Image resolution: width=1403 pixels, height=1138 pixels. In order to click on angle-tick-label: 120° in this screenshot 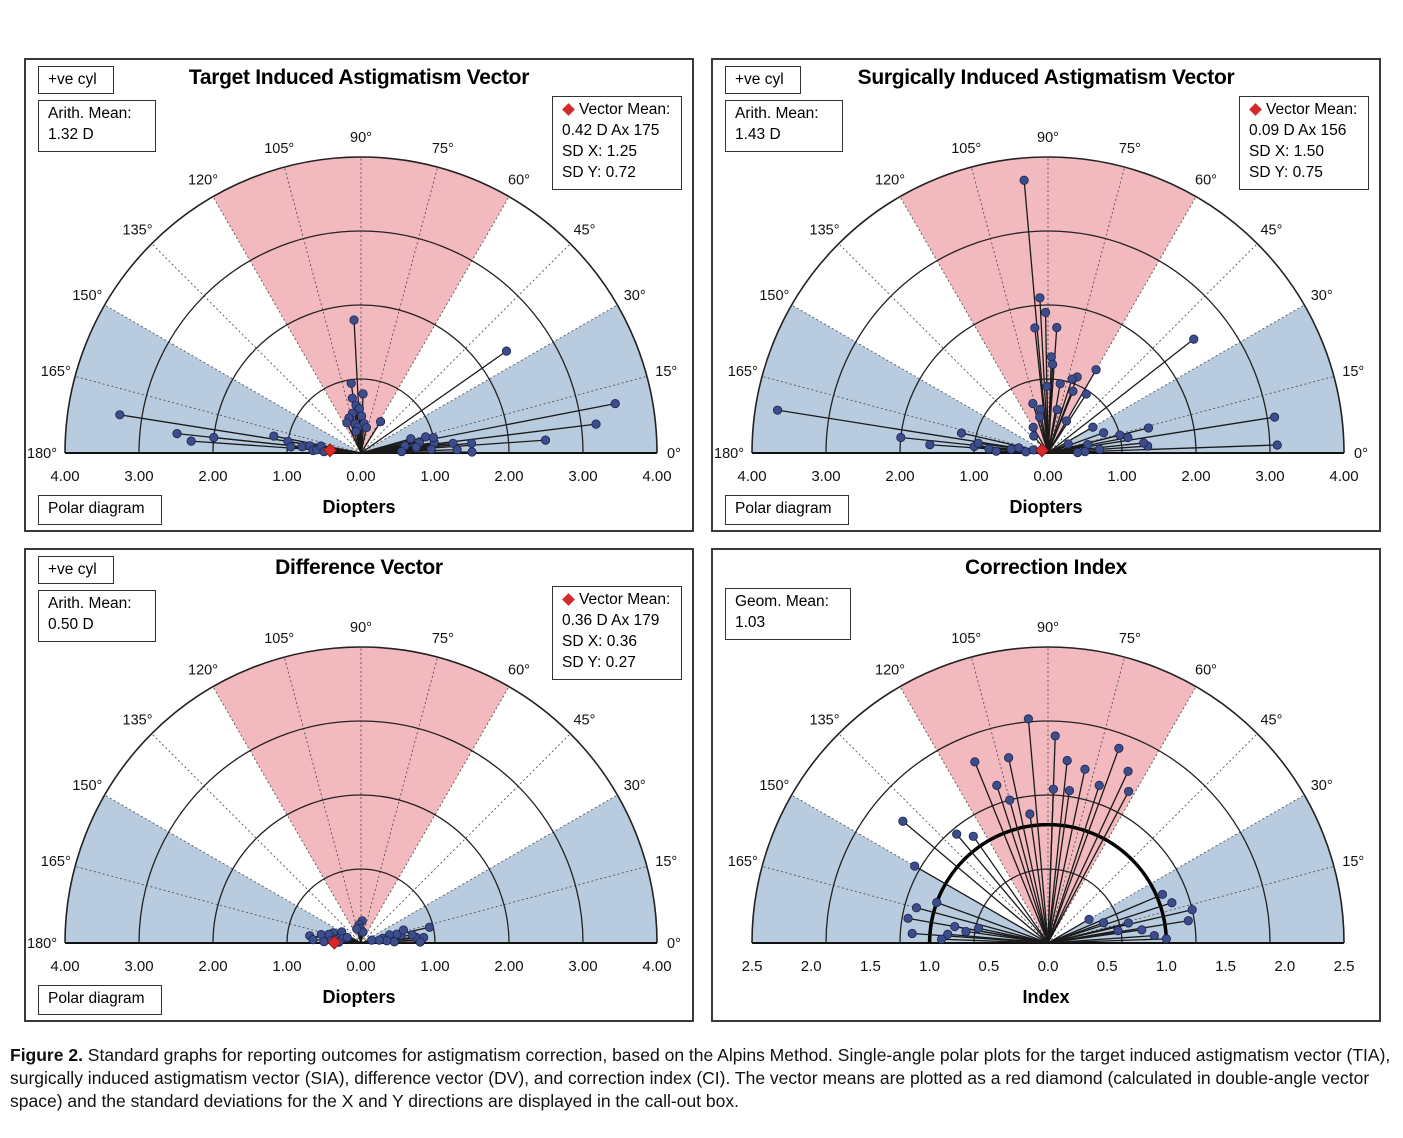, I will do `click(203, 180)`.